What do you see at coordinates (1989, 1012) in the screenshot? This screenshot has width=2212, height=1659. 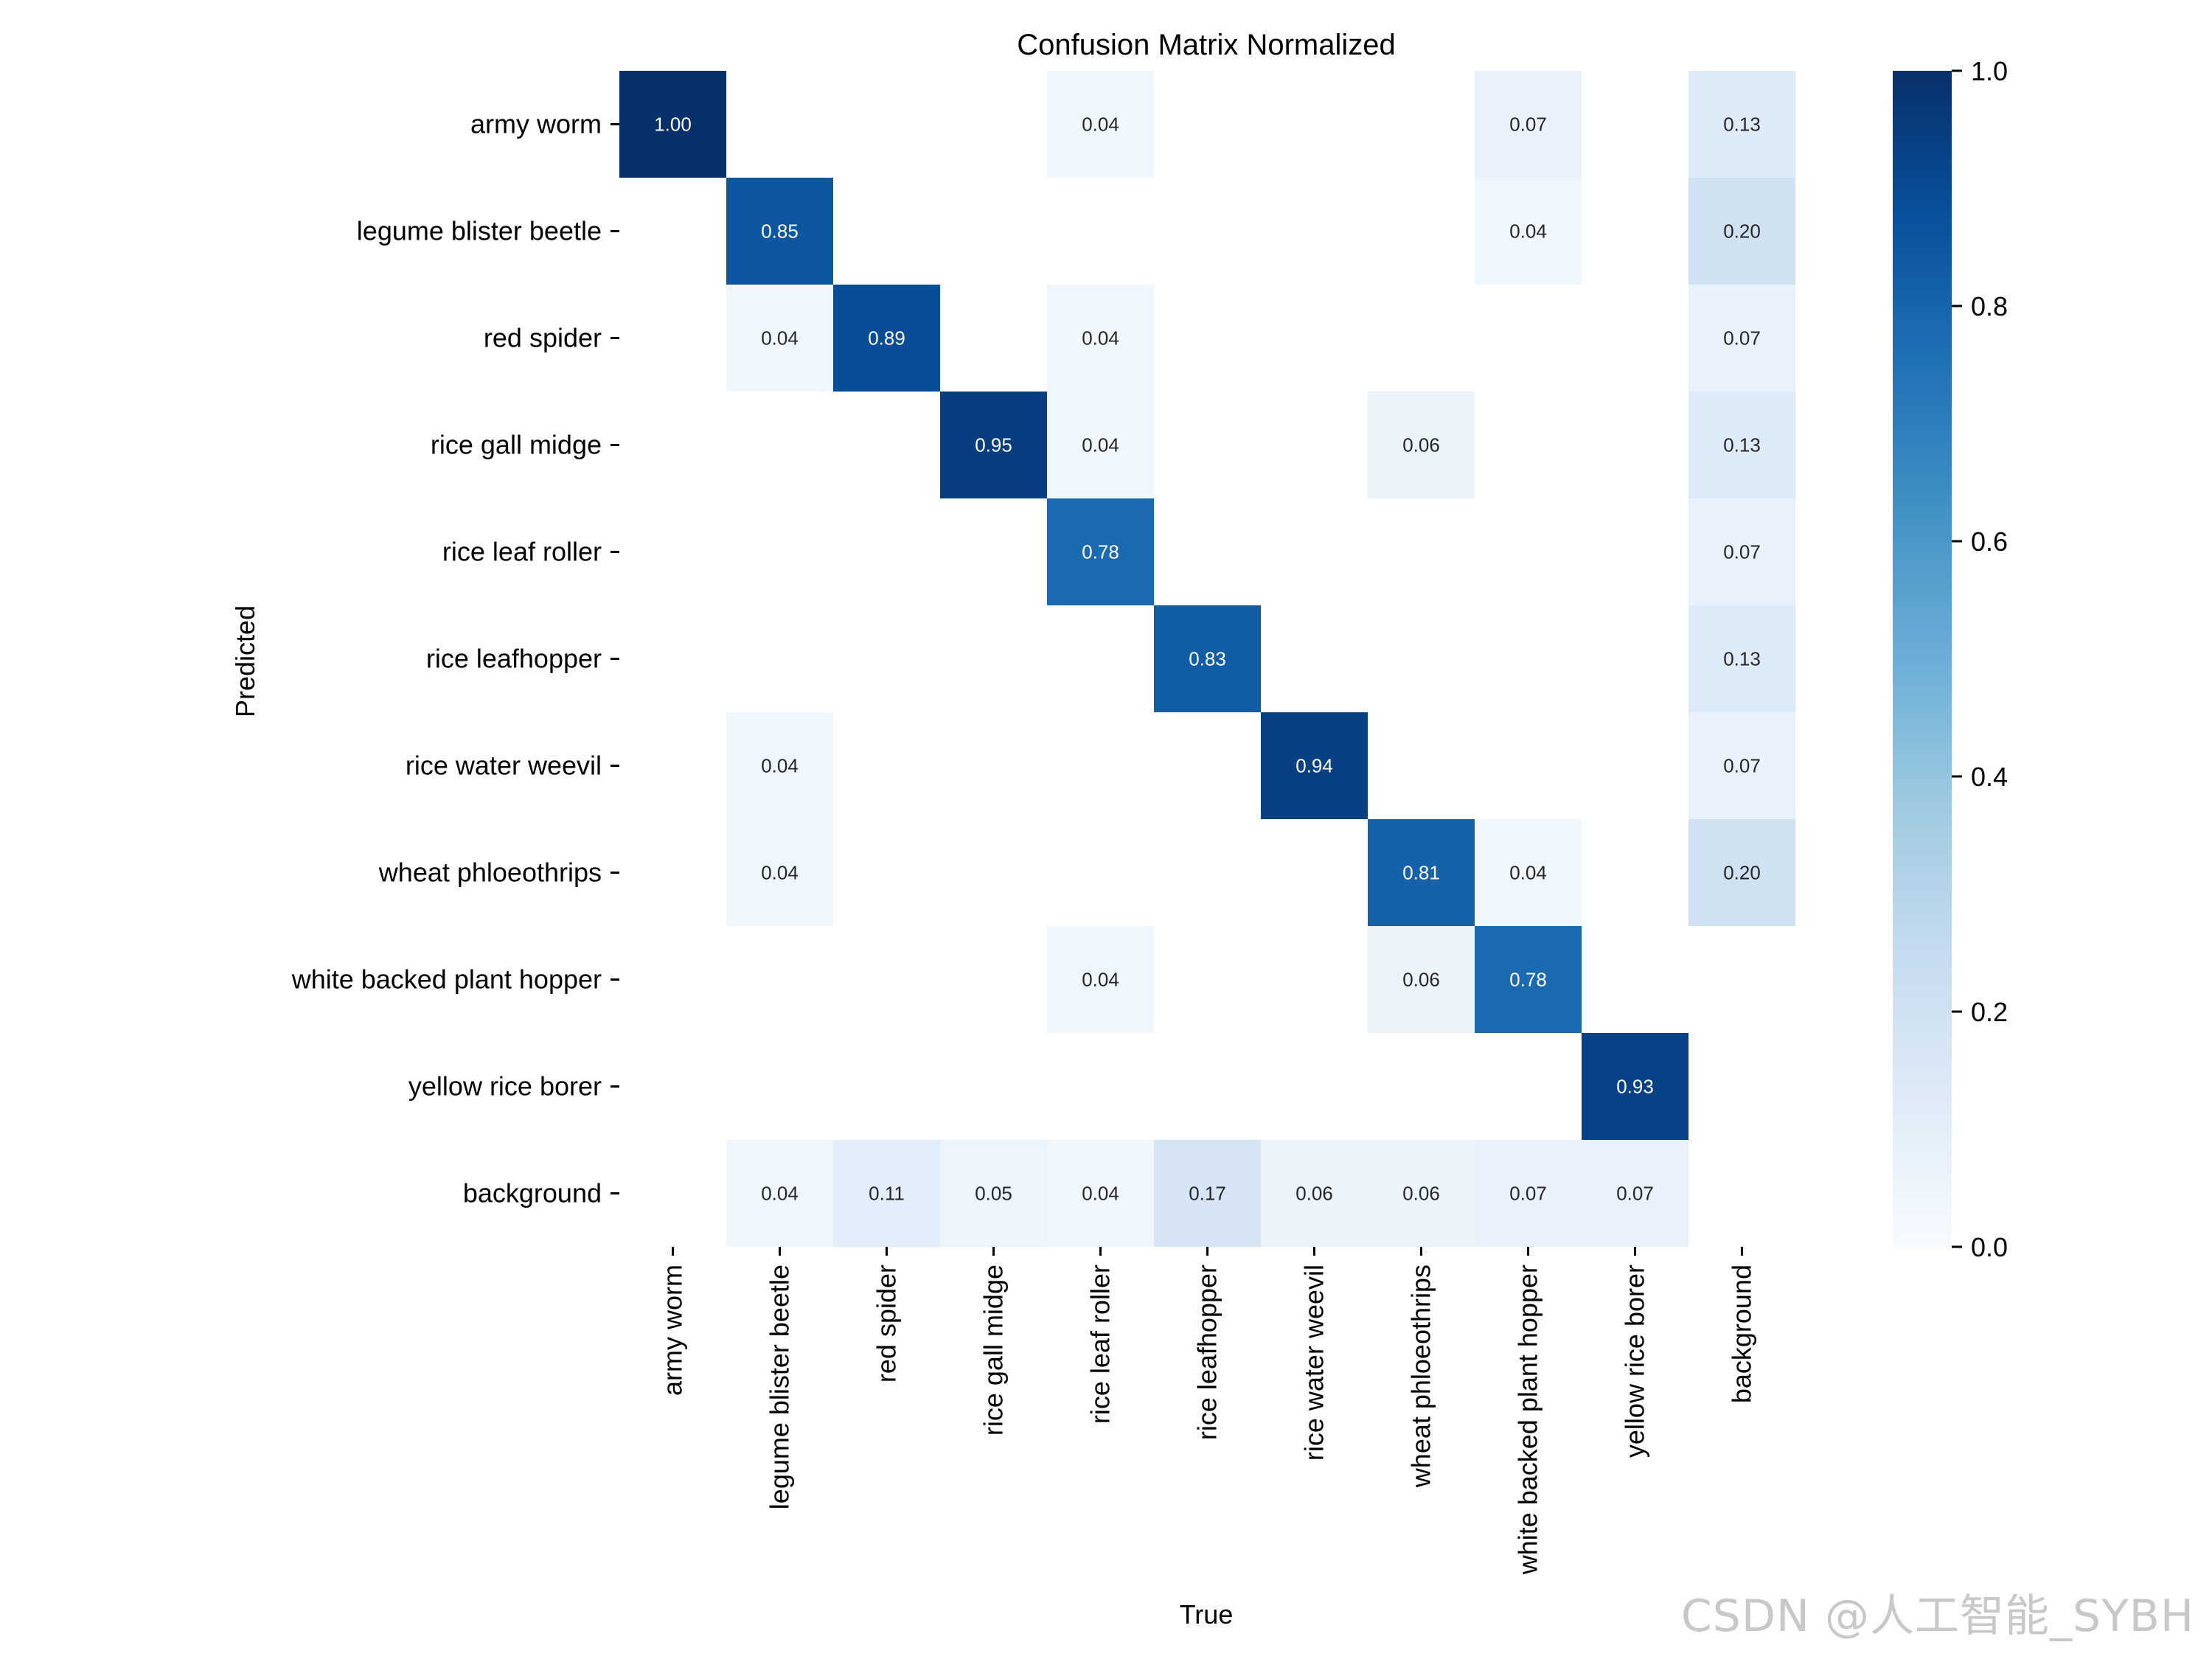 I see `colorbar-tick-label: 0.2` at bounding box center [1989, 1012].